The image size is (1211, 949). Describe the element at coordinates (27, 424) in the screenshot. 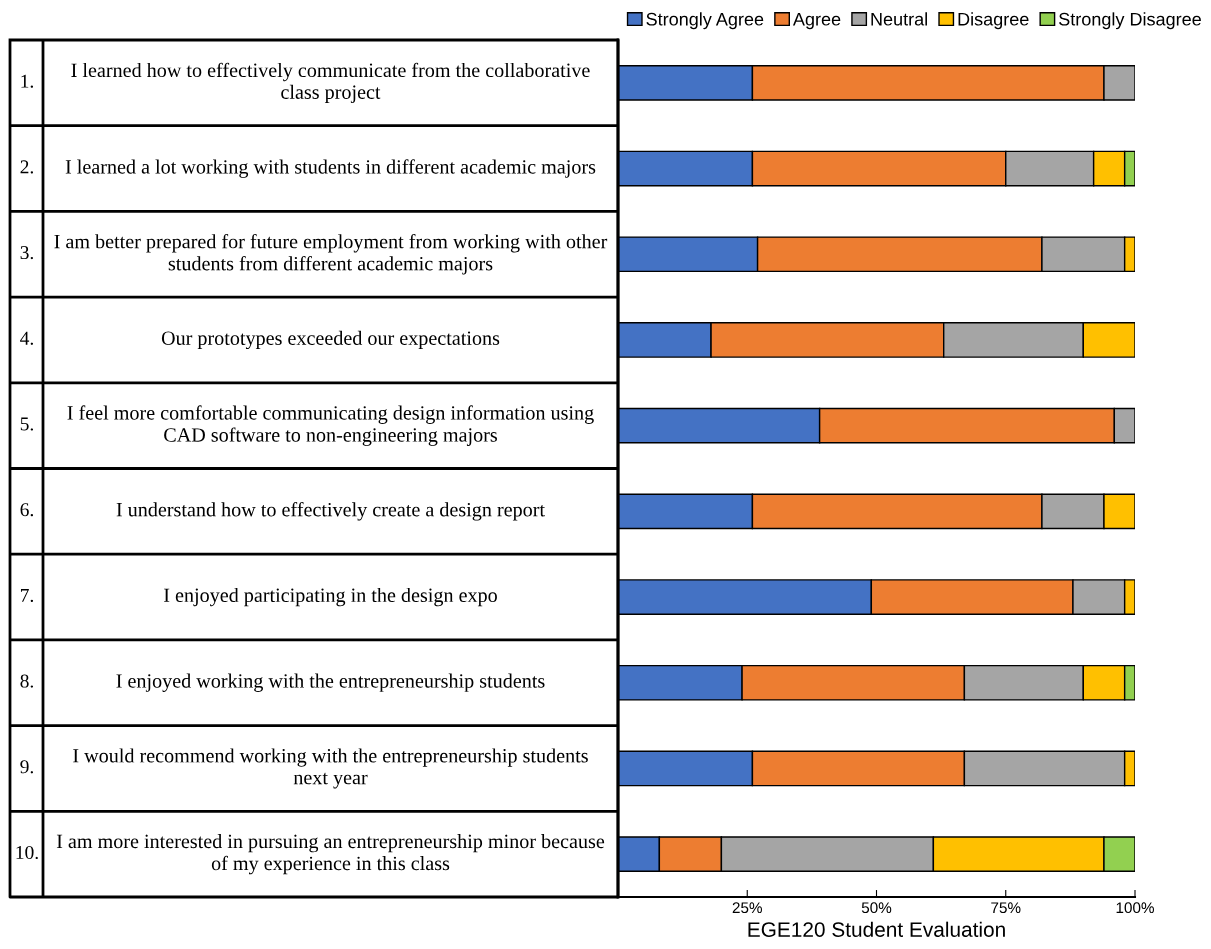

I see `text: 5.` at that location.